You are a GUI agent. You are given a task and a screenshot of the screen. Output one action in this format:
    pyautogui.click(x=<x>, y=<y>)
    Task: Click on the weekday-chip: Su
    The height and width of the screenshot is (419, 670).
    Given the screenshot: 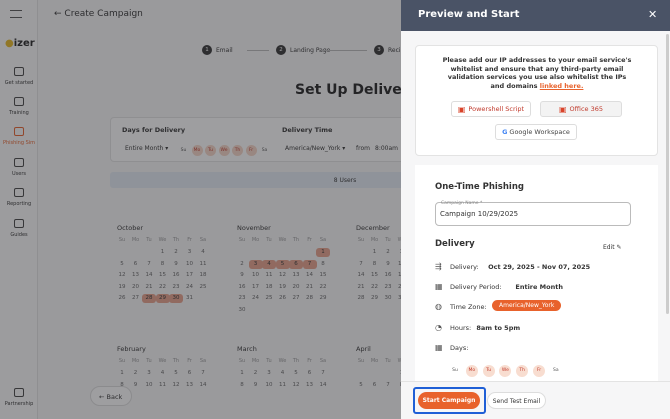 What is the action you would take?
    pyautogui.click(x=183, y=150)
    